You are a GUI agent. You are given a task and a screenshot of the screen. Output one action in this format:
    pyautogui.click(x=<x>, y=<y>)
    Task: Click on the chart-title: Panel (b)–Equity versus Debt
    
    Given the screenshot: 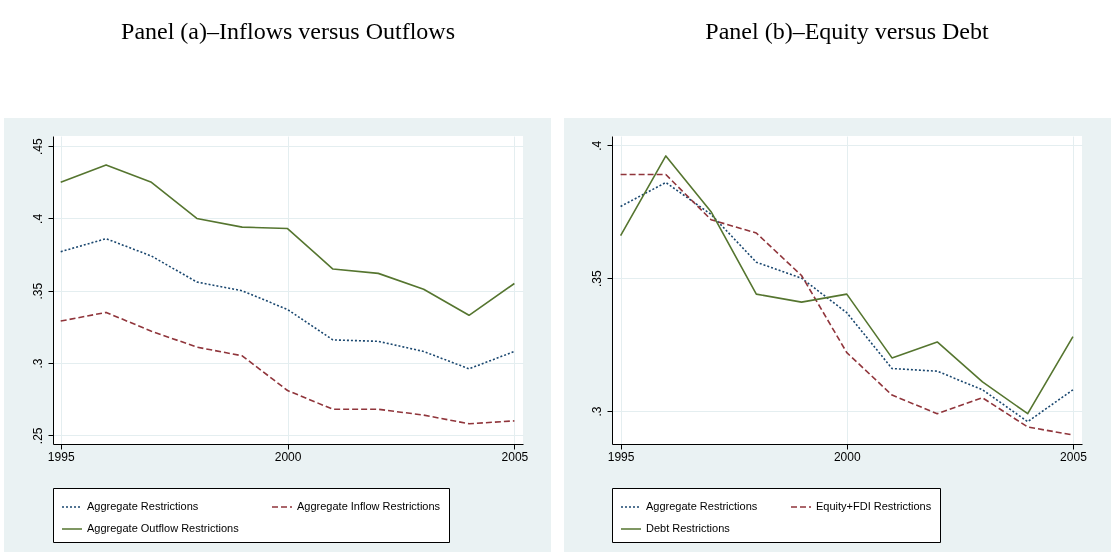 What is the action you would take?
    pyautogui.click(x=847, y=31)
    